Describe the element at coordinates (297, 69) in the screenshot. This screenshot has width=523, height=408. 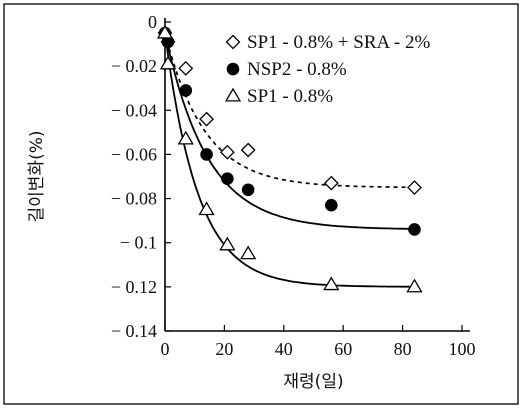
I see `legend-label-series-2: NSP2 - 0.8%` at that location.